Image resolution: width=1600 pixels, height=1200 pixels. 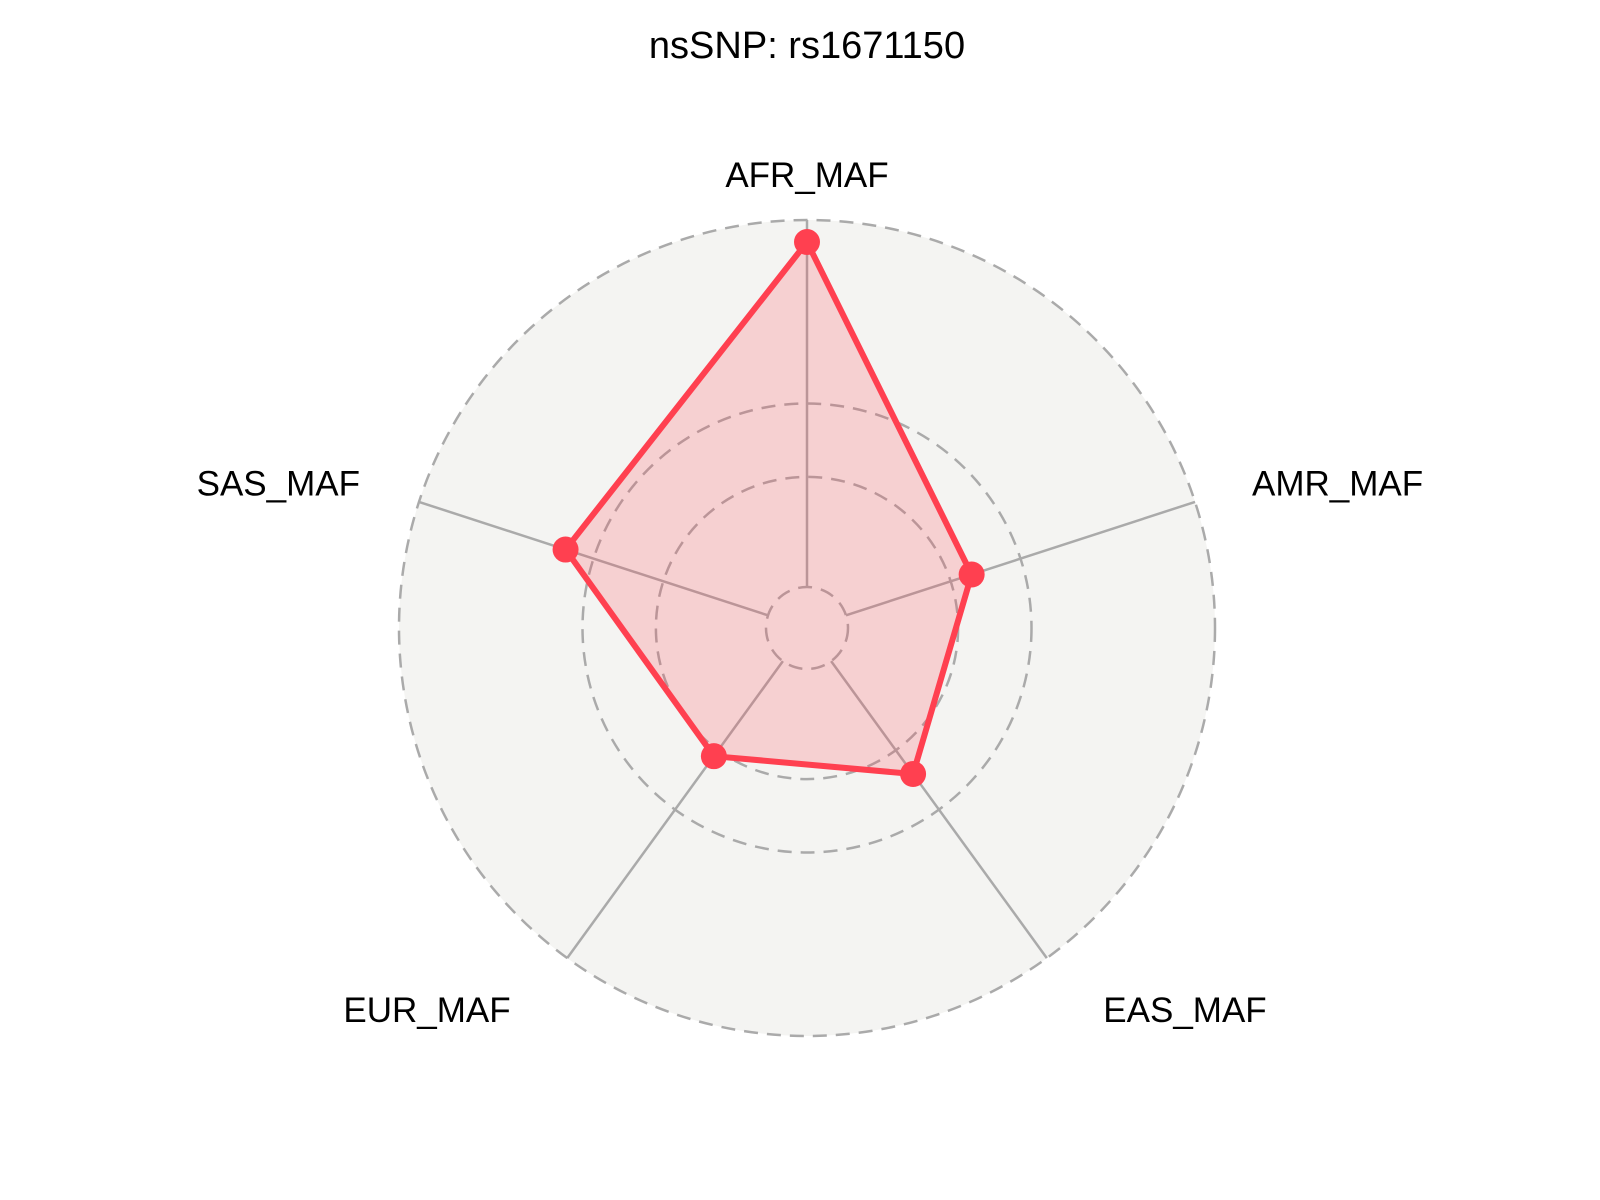 I want to click on axis-label: EAS_MAF, so click(x=1184, y=1010).